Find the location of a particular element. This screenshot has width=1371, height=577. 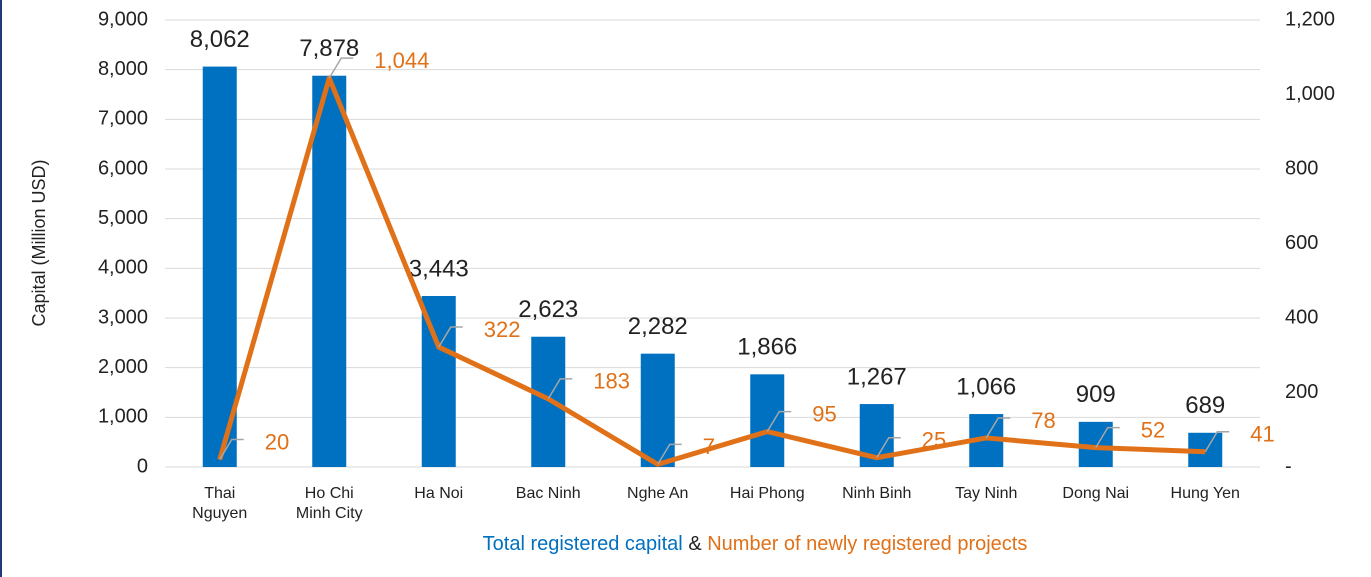

x-tick-label: Hai Phong is located at coordinates (767, 493).